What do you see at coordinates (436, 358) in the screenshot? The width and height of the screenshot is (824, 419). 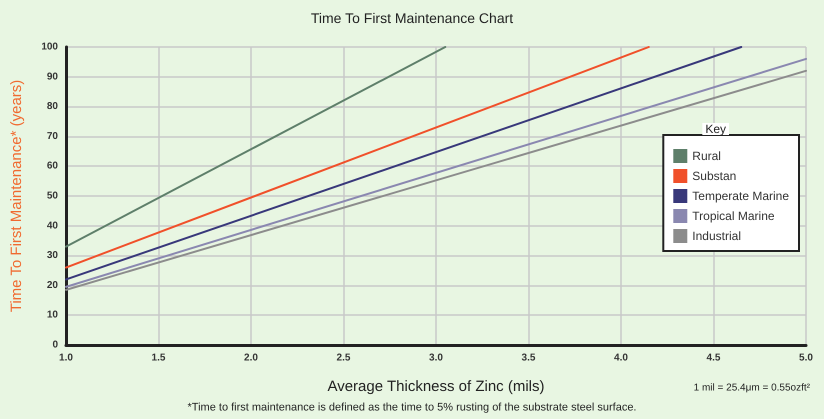 I see `x-tick-label: 3.0` at bounding box center [436, 358].